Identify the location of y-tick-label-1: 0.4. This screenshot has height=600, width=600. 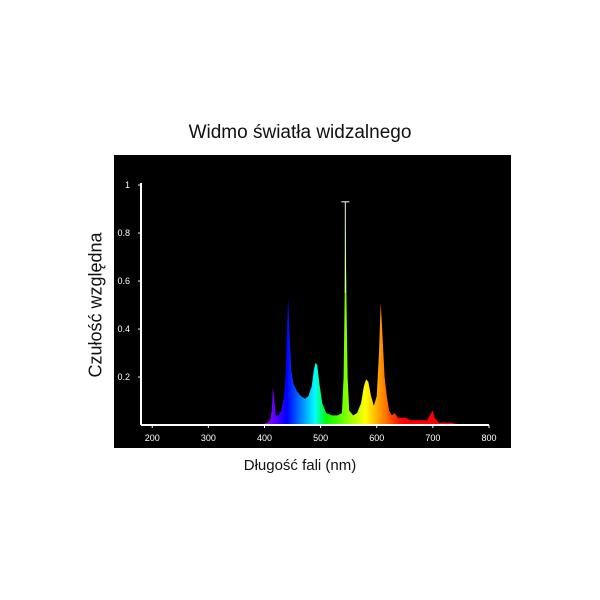
(123, 329).